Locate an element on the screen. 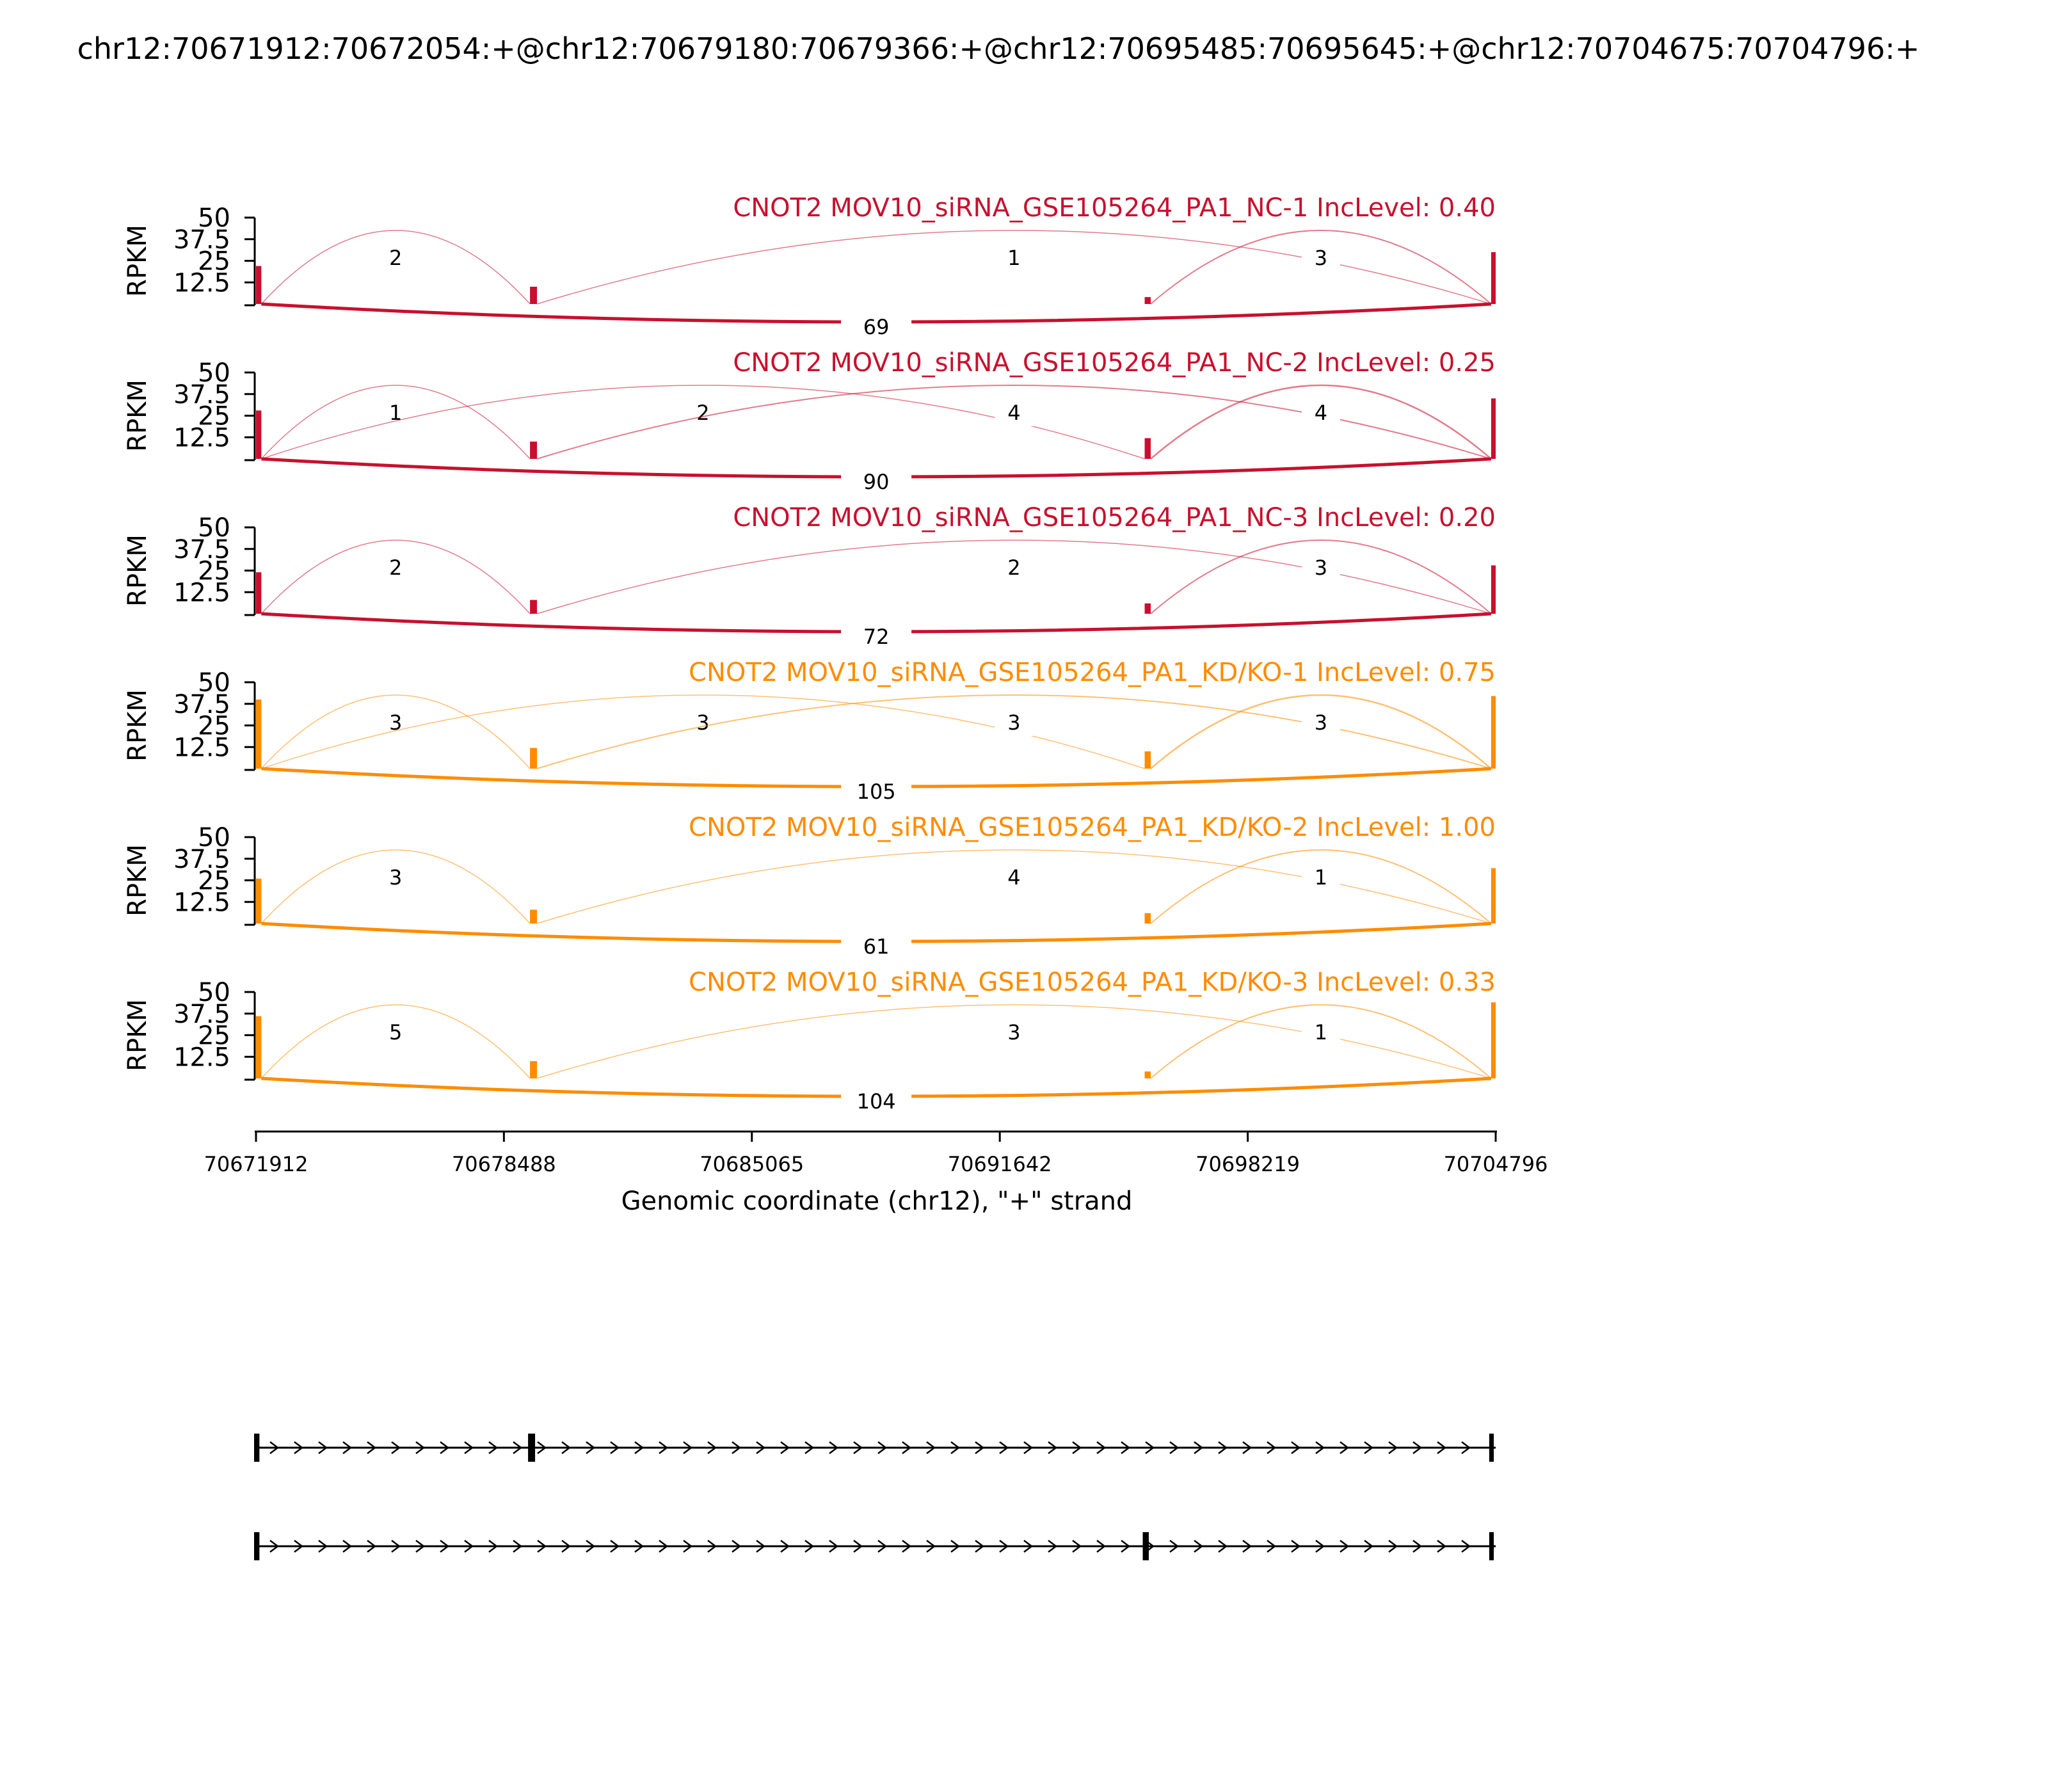  junction-count: 90 is located at coordinates (876, 482).